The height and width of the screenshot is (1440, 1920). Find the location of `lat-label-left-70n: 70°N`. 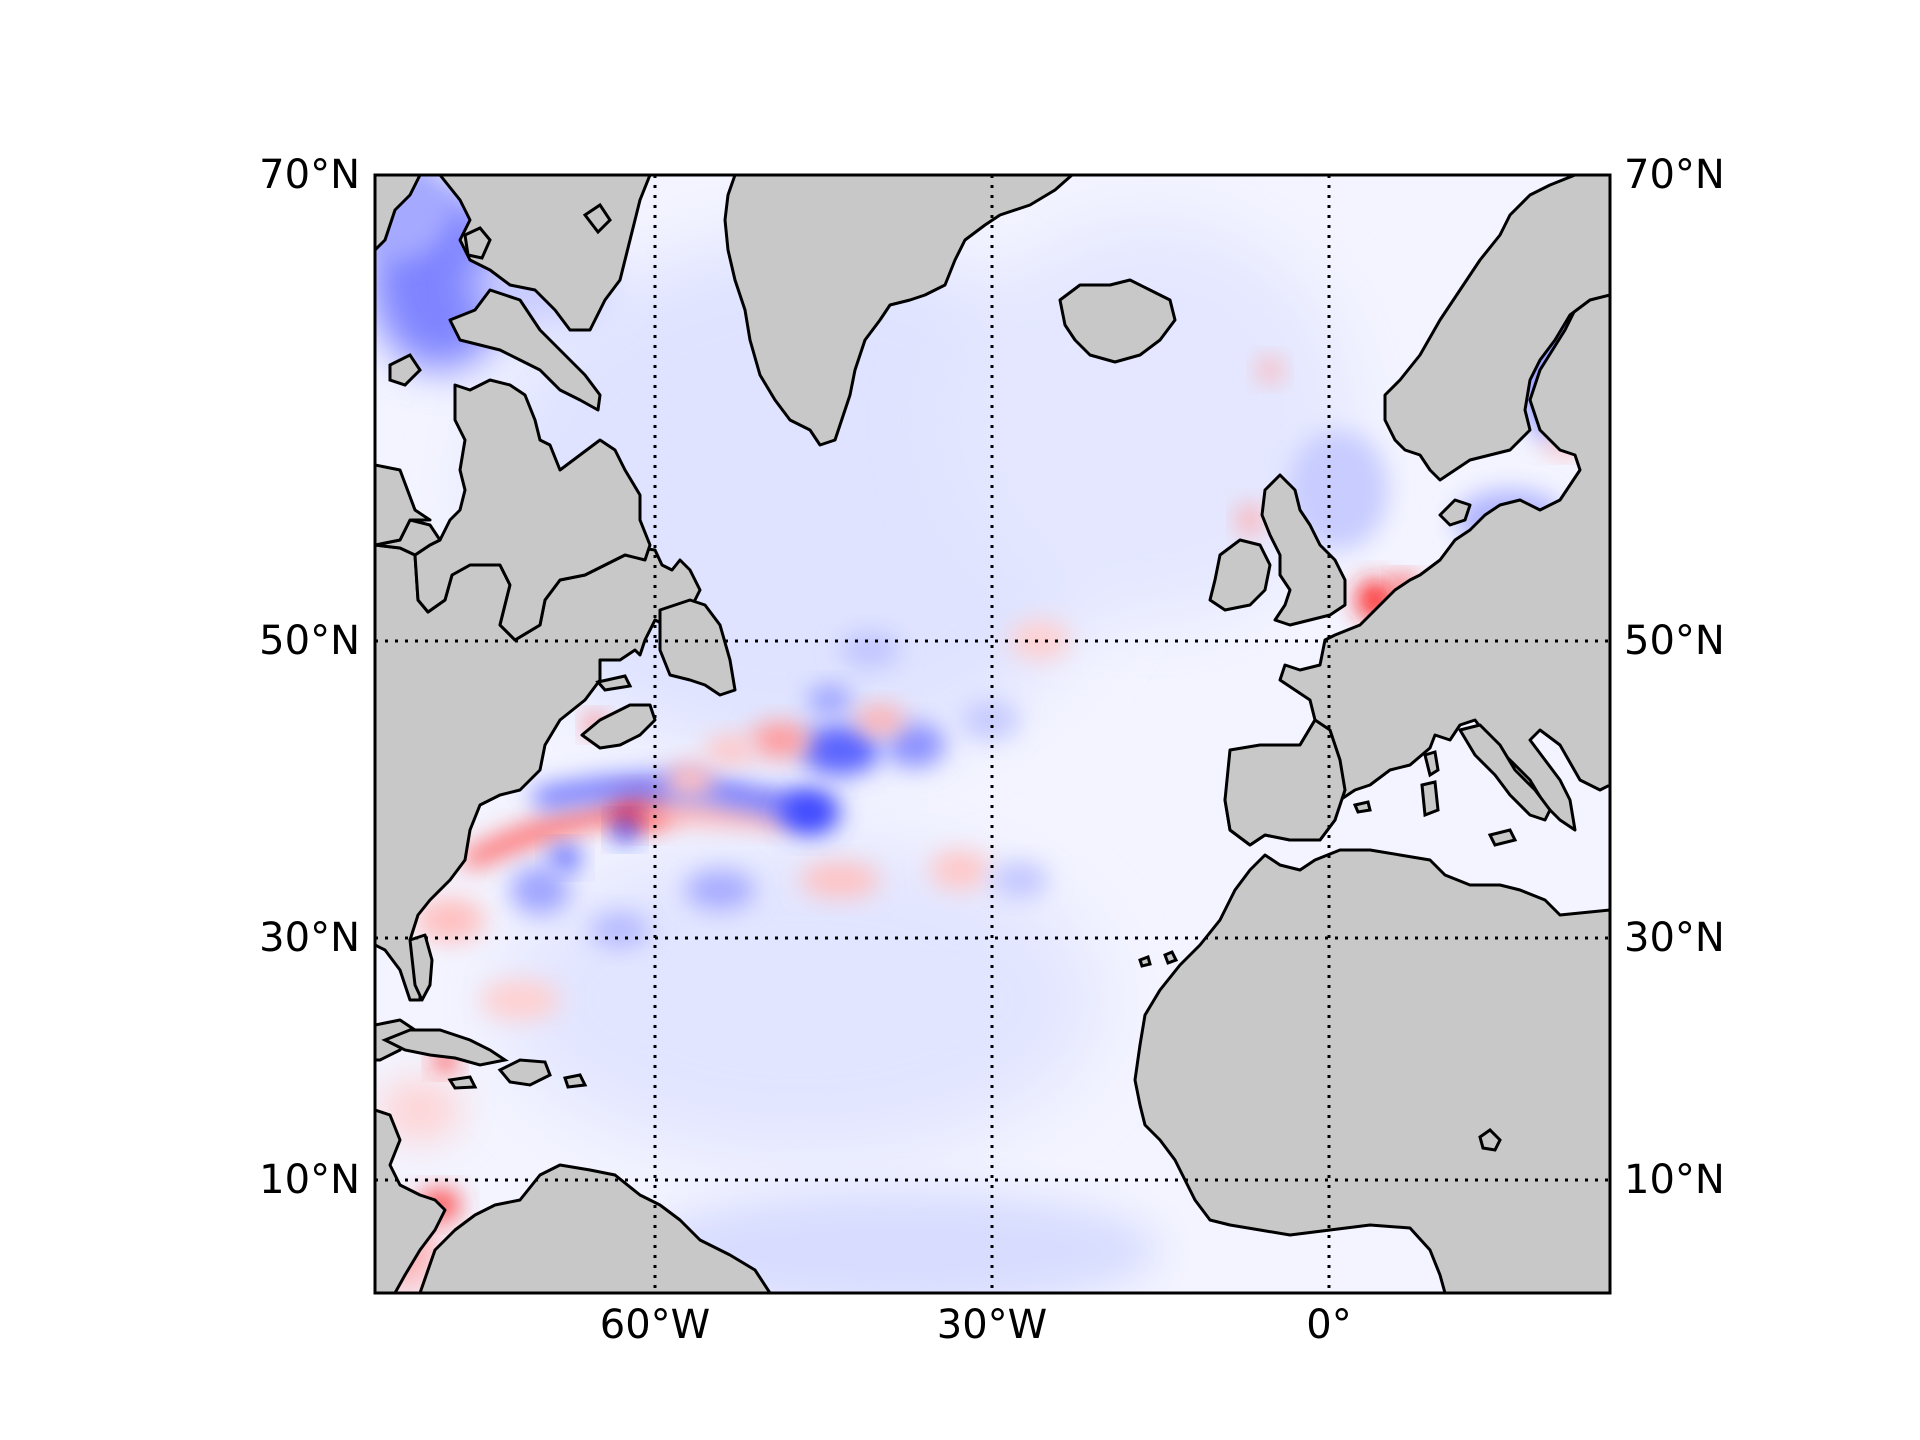

lat-label-left-70n: 70°N is located at coordinates (309, 175).